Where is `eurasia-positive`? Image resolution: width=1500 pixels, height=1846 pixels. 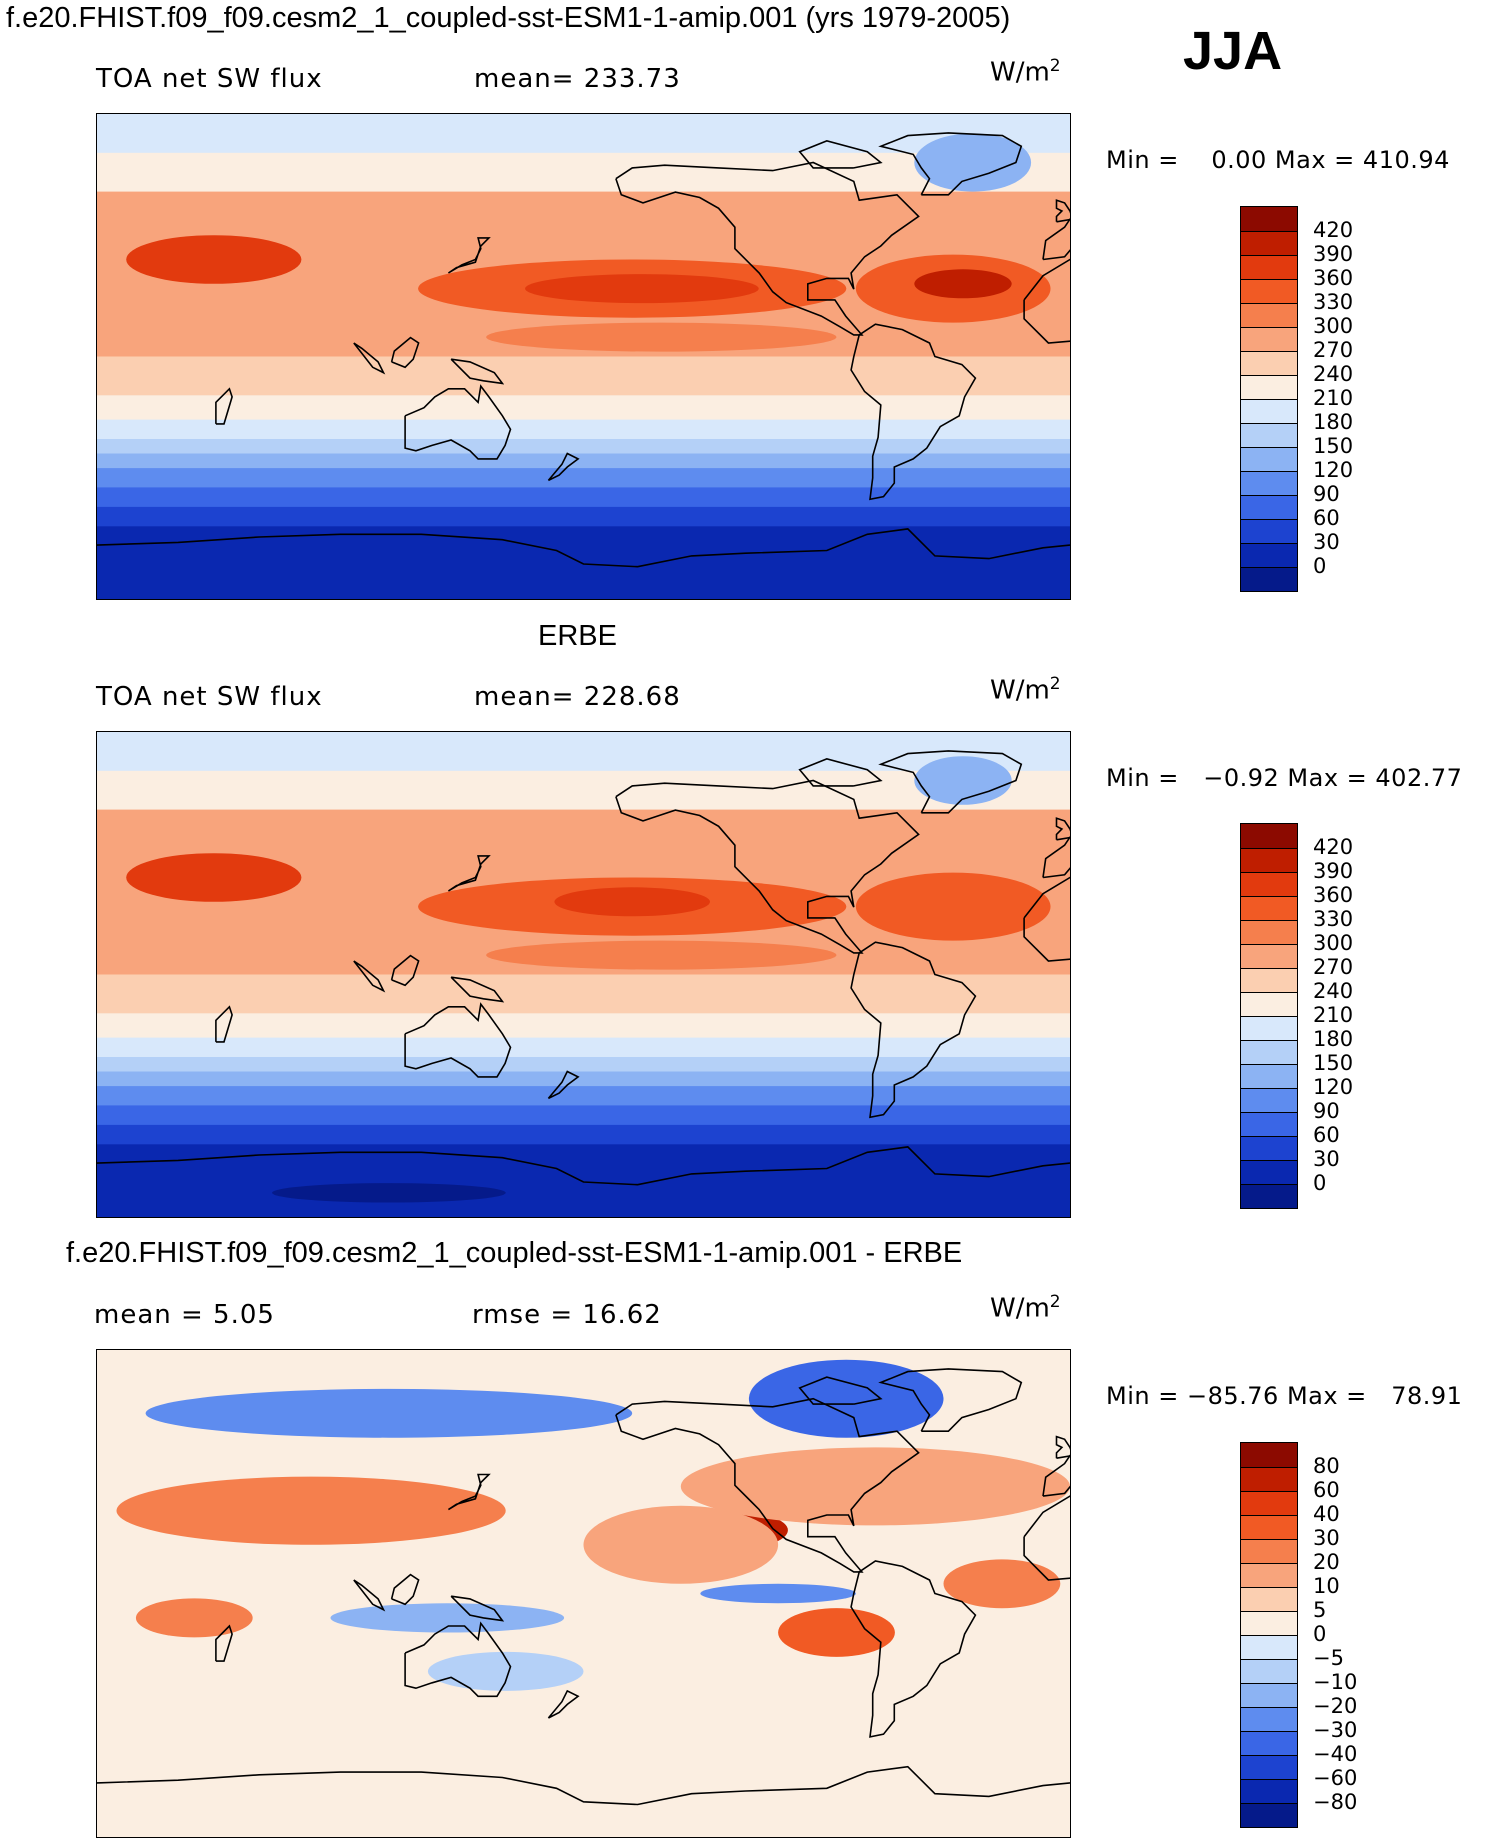
eurasia-positive is located at coordinates (311, 1510).